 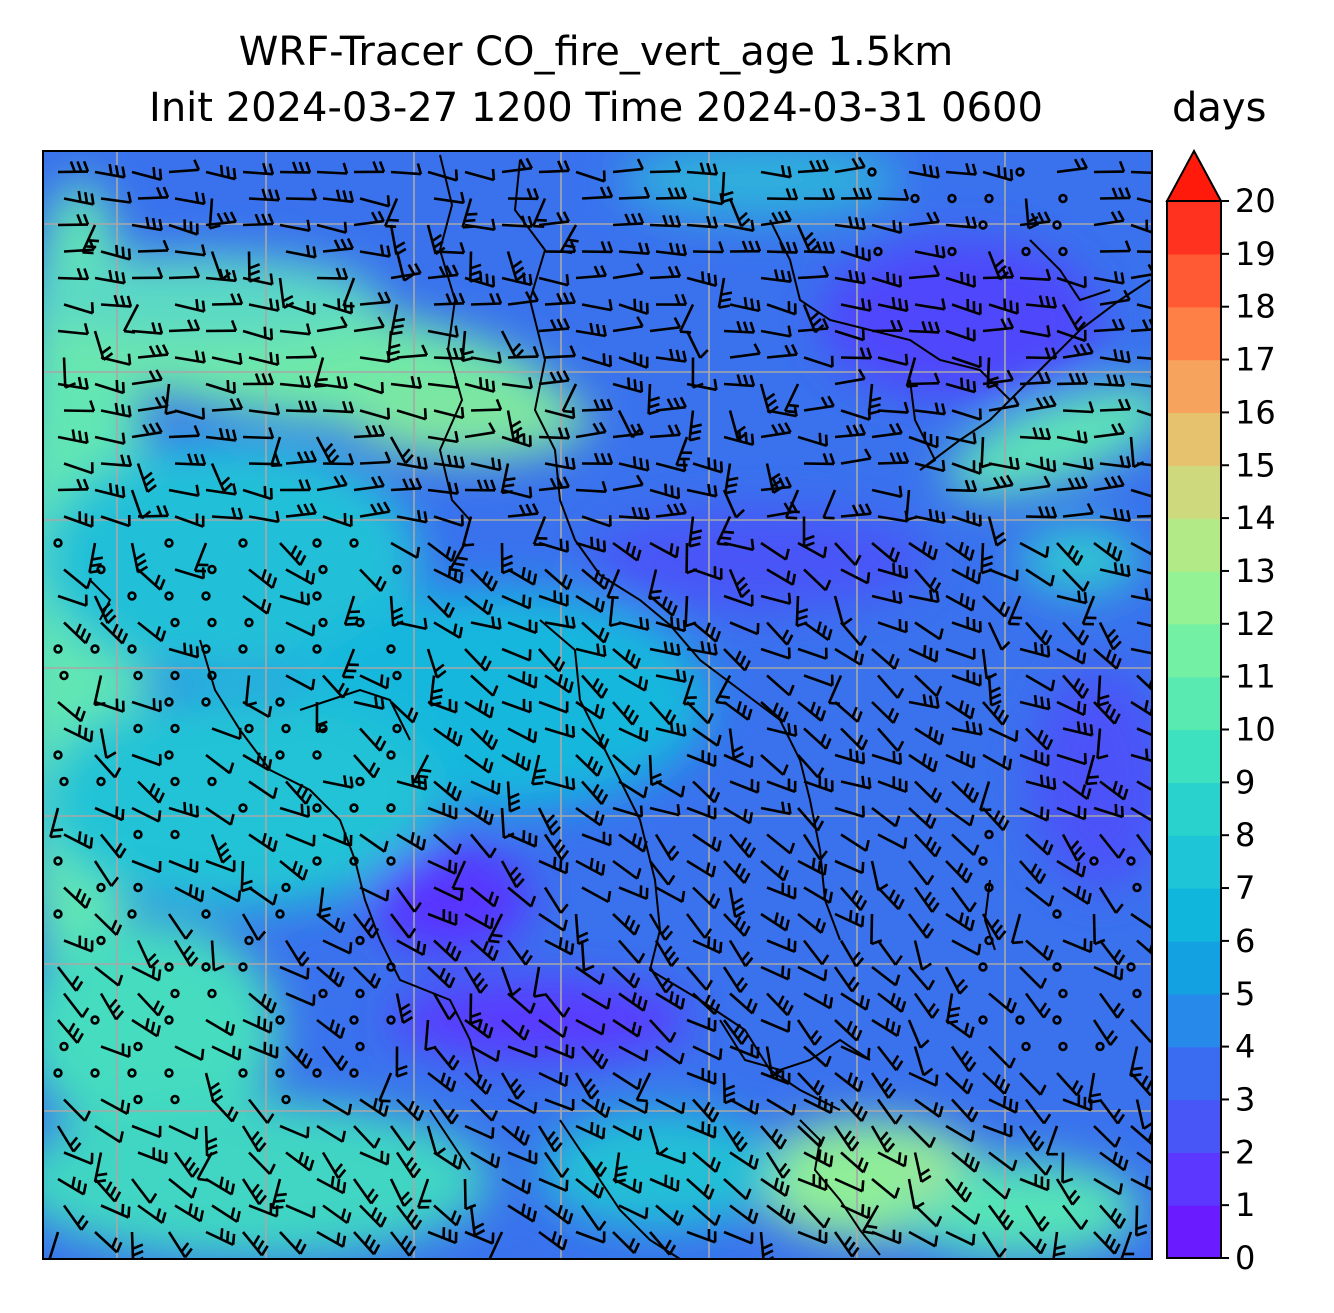 What do you see at coordinates (1245, 888) in the screenshot?
I see `colorbar-tick-label: 7` at bounding box center [1245, 888].